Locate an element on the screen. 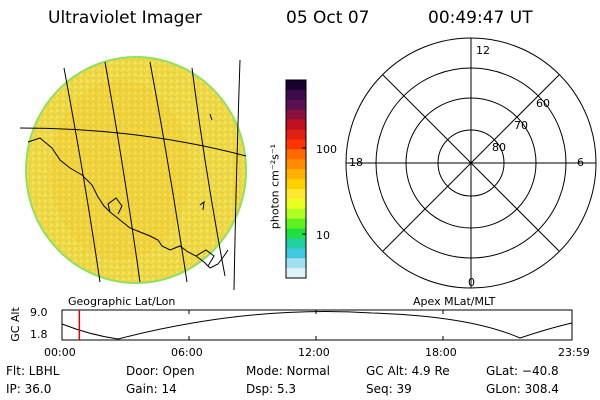 The width and height of the screenshot is (600, 400). coastline is located at coordinates (128, 191).